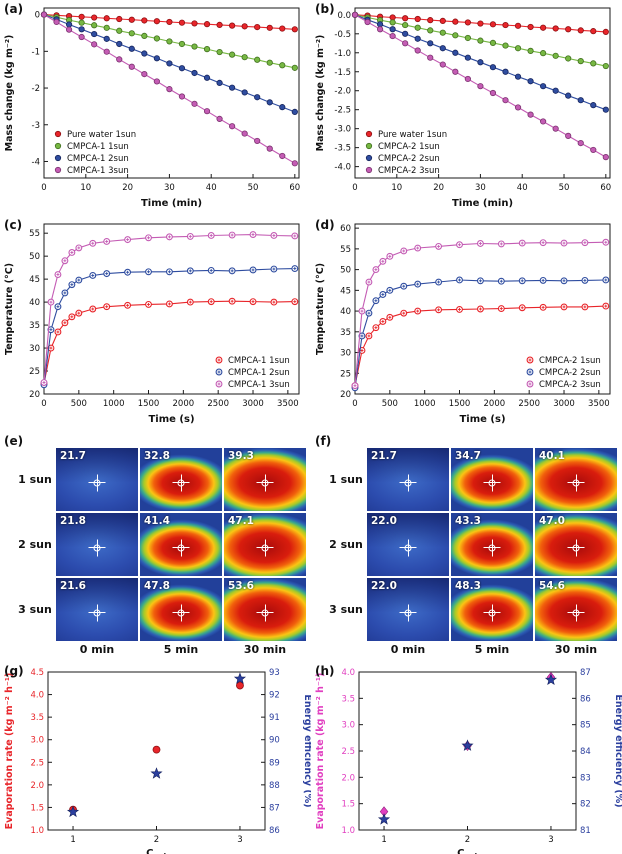 This screenshot has height=854, width=622. Describe the element at coordinates (408, 544) in the screenshot. I see `thermal-image: 22.0` at that location.